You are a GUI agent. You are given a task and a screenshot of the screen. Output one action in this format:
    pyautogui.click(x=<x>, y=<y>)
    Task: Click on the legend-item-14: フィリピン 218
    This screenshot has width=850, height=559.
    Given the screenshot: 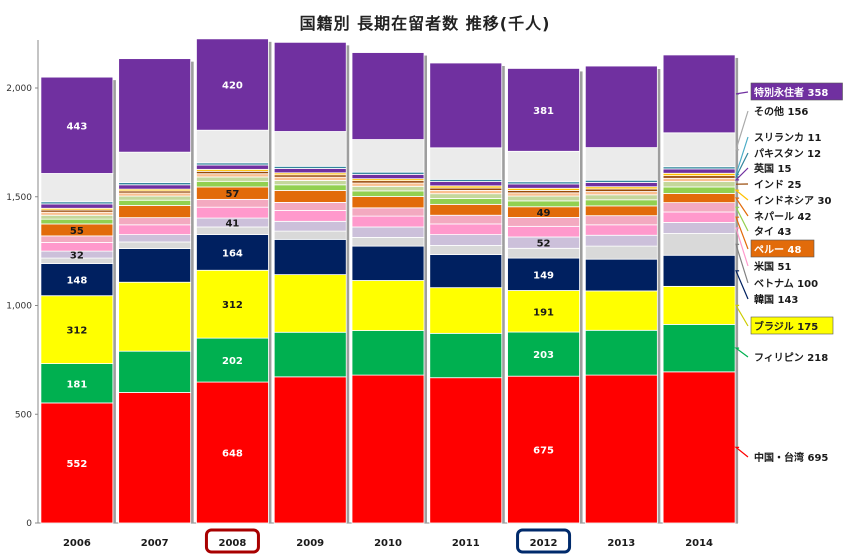 What is the action you would take?
    pyautogui.click(x=781, y=355)
    